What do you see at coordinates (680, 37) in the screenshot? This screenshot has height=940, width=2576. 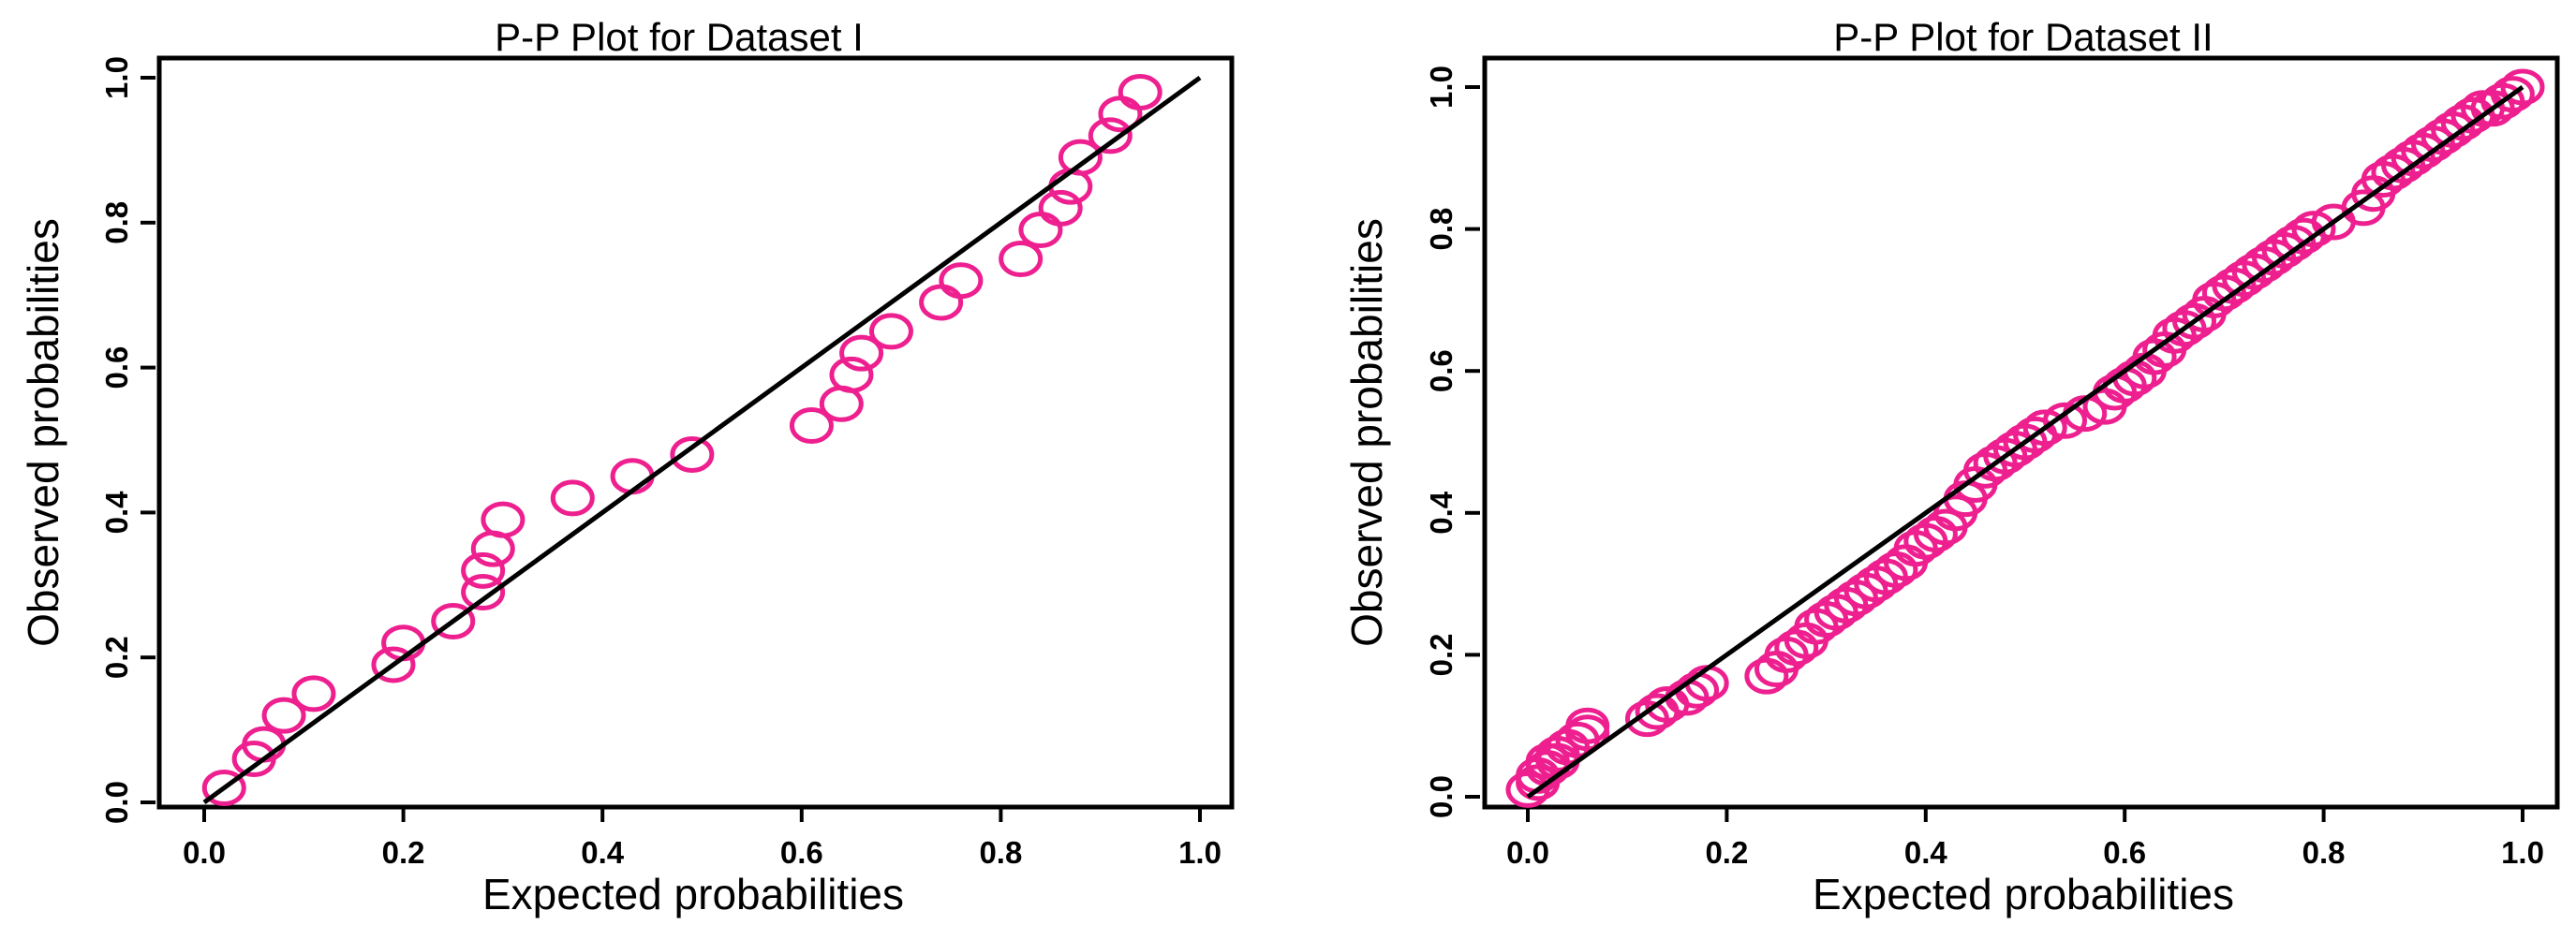 I see `chart-title: P-P Plot for Dataset I` at bounding box center [680, 37].